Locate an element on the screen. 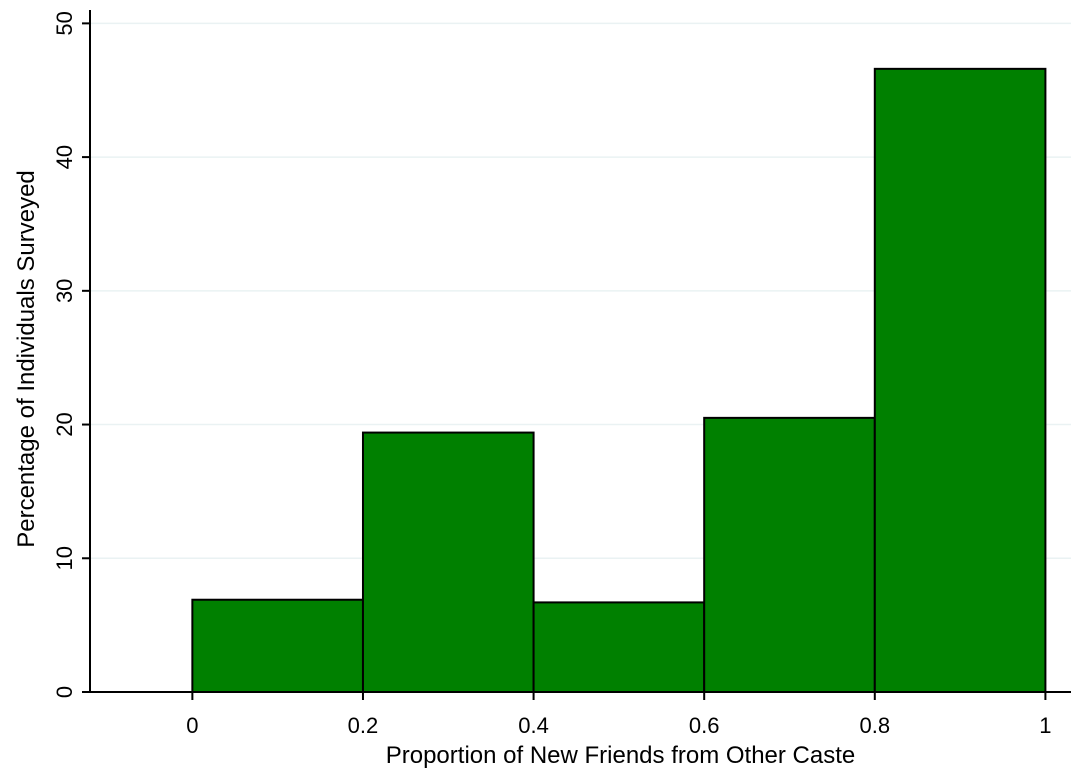  y-tick-label: 20 is located at coordinates (64, 424).